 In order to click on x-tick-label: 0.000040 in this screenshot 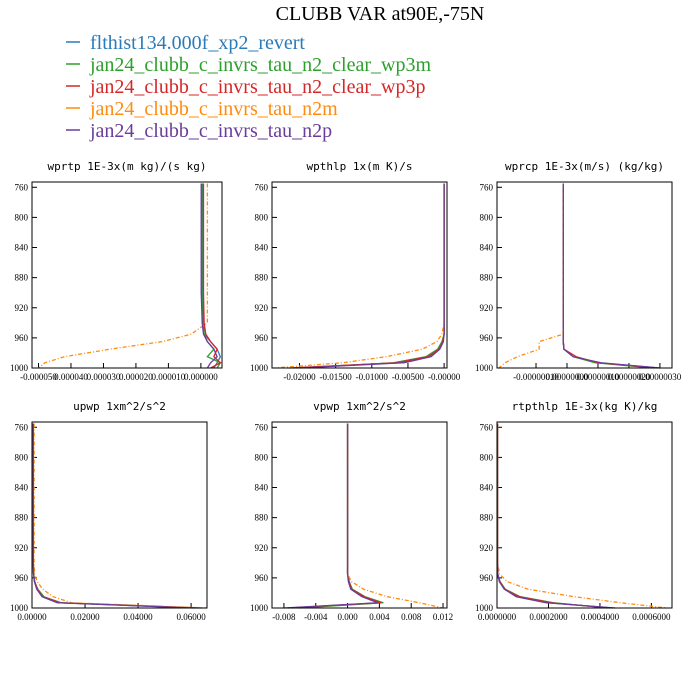, I will do `click(71, 377)`.